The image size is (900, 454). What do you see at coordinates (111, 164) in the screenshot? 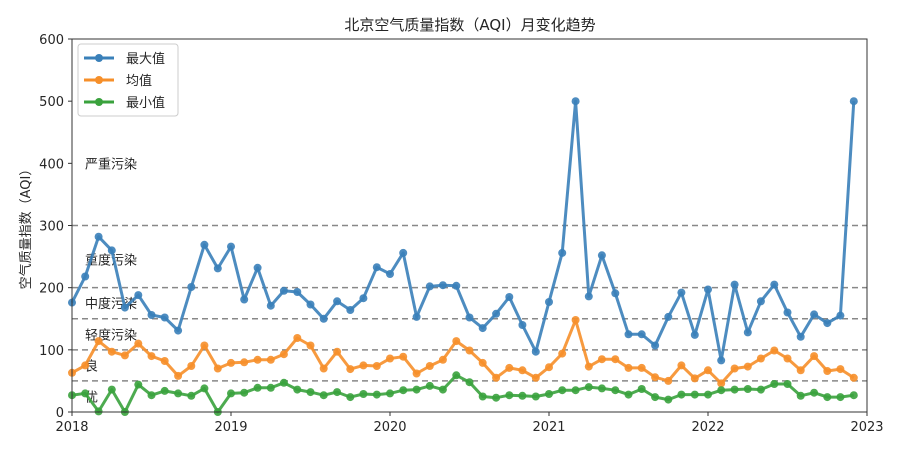
I see `level-label: 严重污染` at bounding box center [111, 164].